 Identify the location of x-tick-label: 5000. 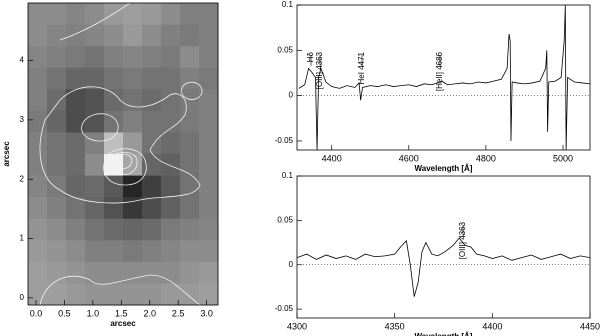
(563, 158).